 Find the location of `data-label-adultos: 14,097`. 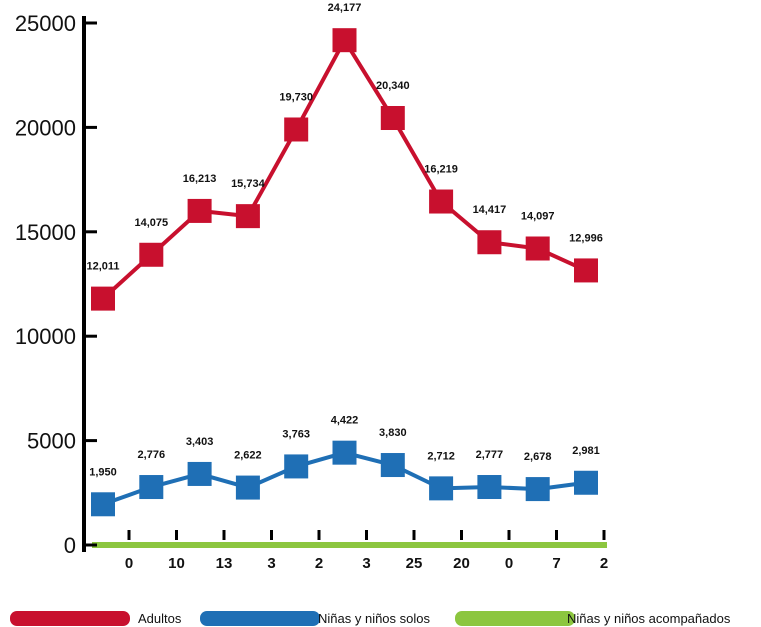

data-label-adultos: 14,097 is located at coordinates (538, 217).